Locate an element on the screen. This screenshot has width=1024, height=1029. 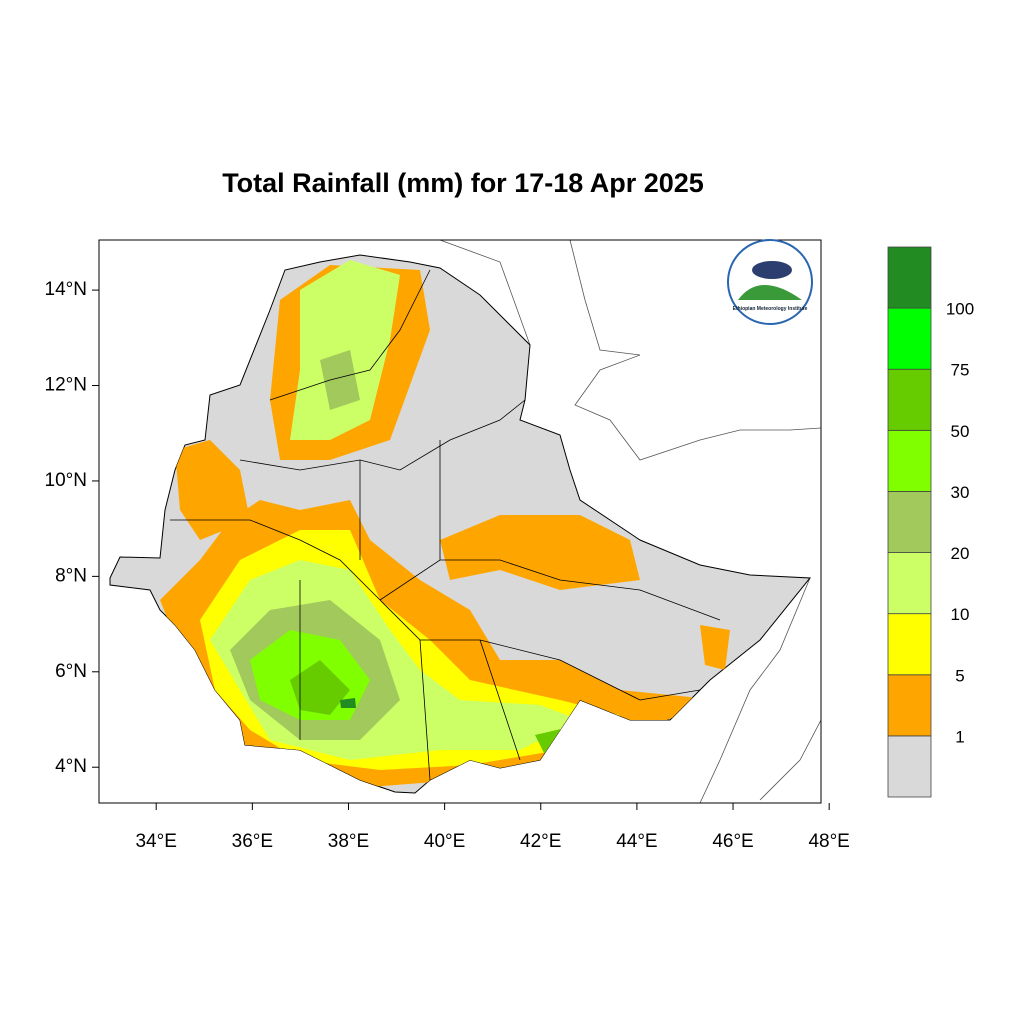
colorbar-label: 100 is located at coordinates (960, 309).